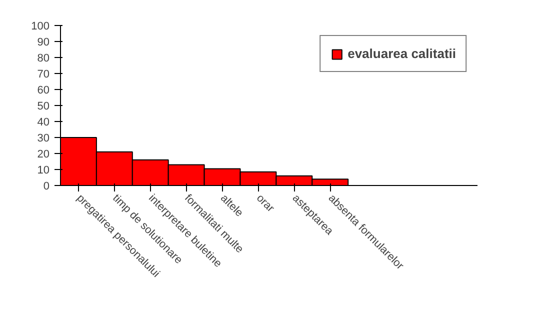 The height and width of the screenshot is (325, 537). I want to click on y-tick-label: 0, so click(46, 186).